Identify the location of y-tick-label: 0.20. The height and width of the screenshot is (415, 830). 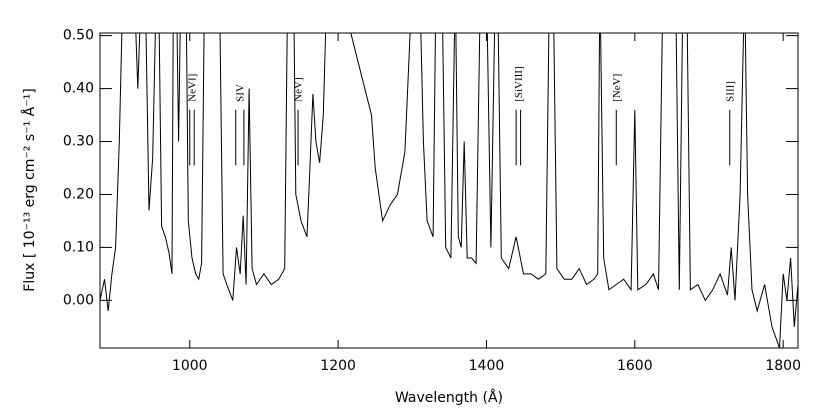
(78, 194).